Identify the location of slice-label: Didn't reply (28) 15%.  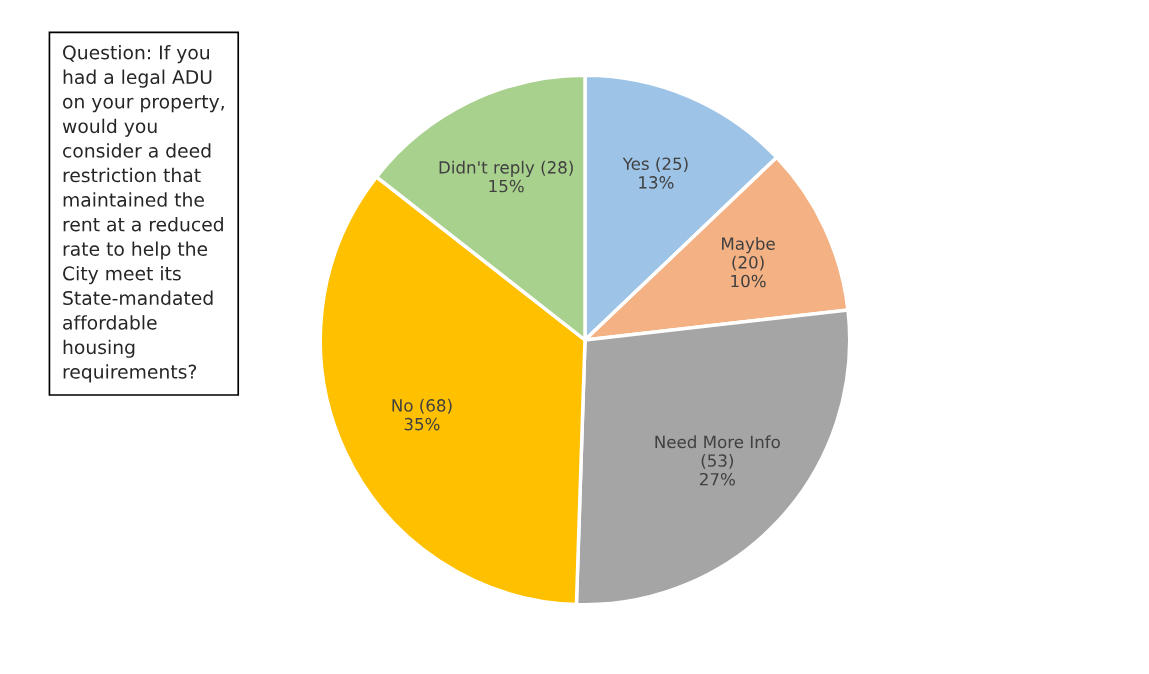
(506, 176).